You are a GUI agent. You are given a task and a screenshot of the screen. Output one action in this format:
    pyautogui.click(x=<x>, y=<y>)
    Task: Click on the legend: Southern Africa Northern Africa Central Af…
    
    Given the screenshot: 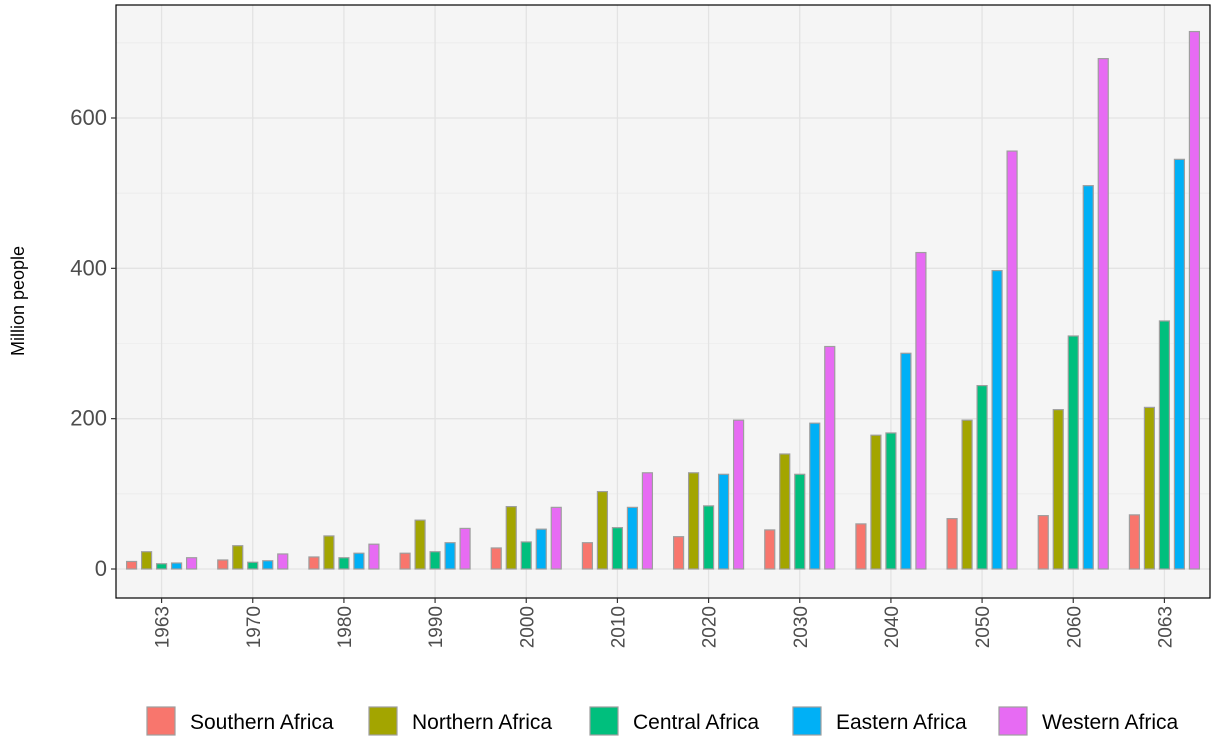 What is the action you would take?
    pyautogui.click(x=662, y=721)
    